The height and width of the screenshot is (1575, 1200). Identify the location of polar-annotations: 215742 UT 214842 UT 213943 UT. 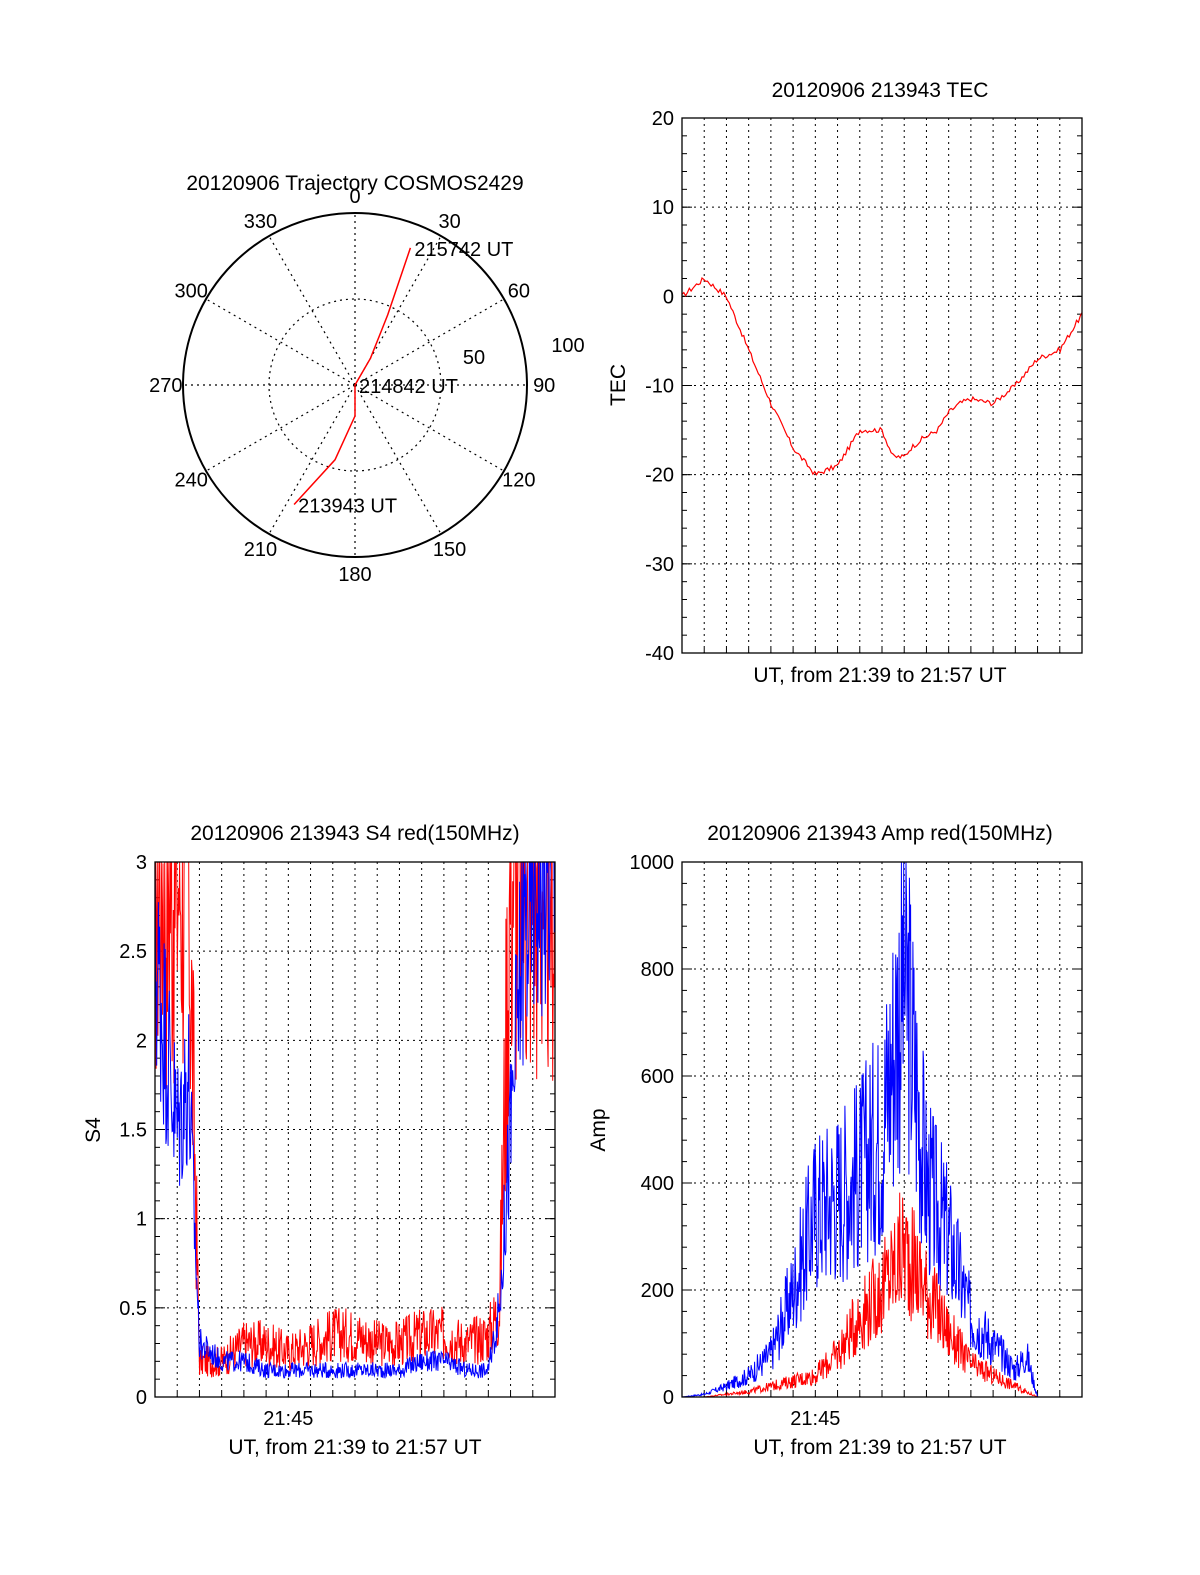
(405, 378).